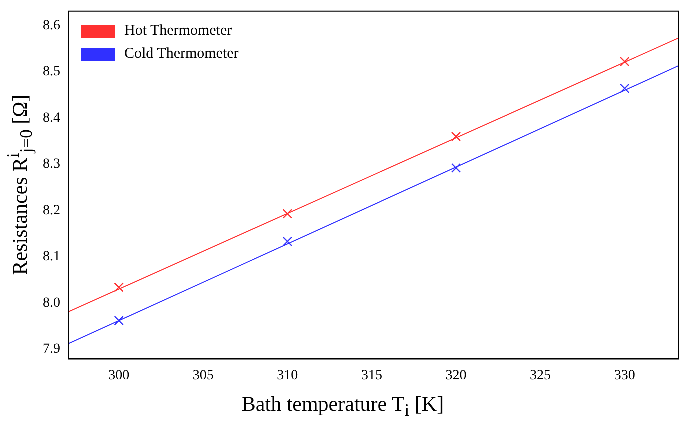  What do you see at coordinates (343, 407) in the screenshot?
I see `x-axis-title: Bath temperature T$_{i}$ [K]` at bounding box center [343, 407].